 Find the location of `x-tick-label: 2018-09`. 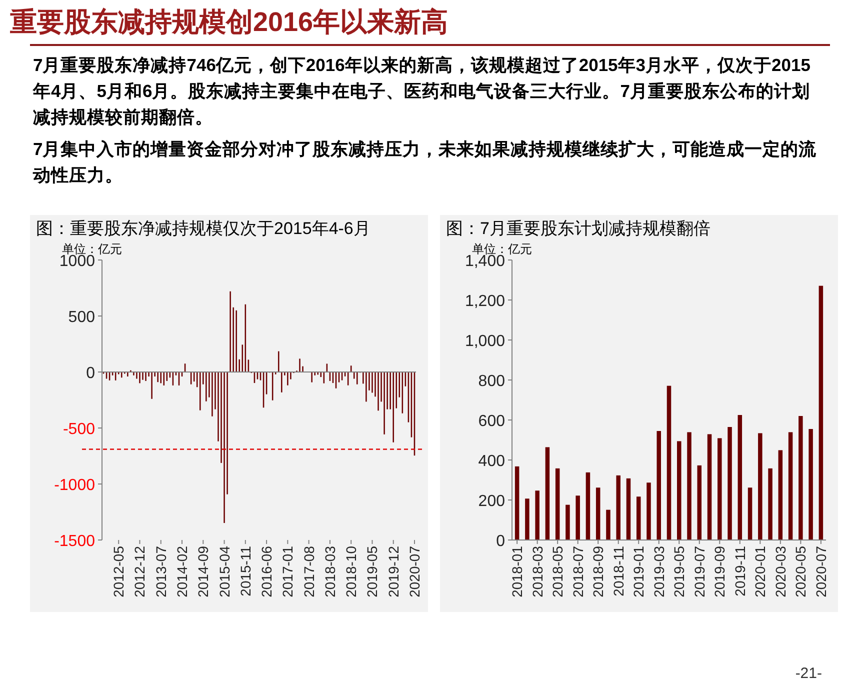

x-tick-label: 2018-09 is located at coordinates (598, 572).